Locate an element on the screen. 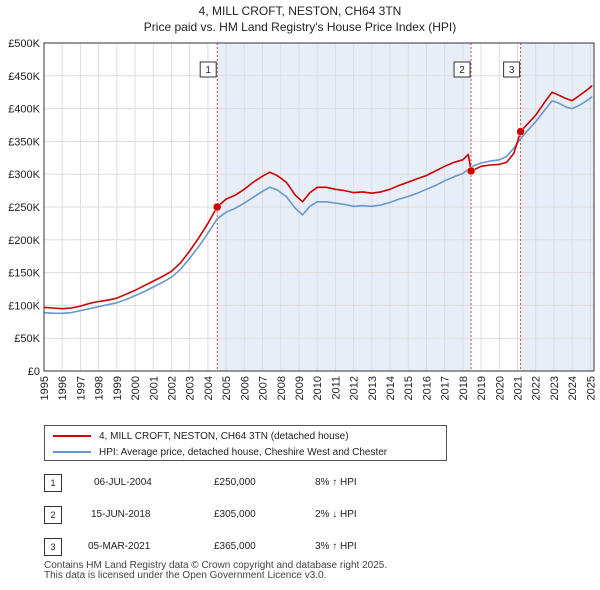 This screenshot has width=600, height=590. sale-price: £365,000 is located at coordinates (235, 546).